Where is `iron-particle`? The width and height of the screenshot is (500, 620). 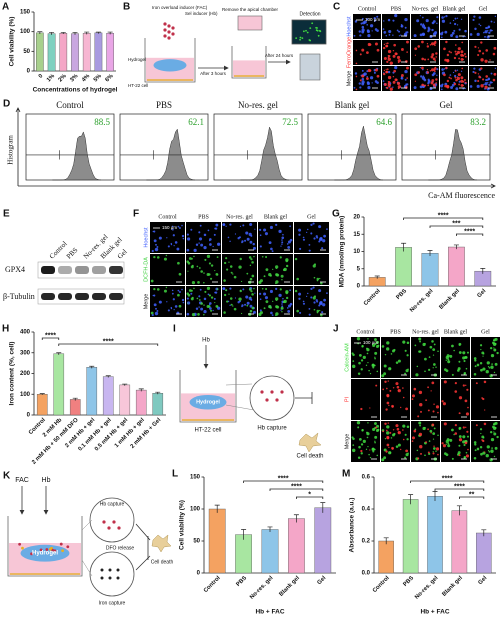 iron-particle is located at coordinates (110, 578).